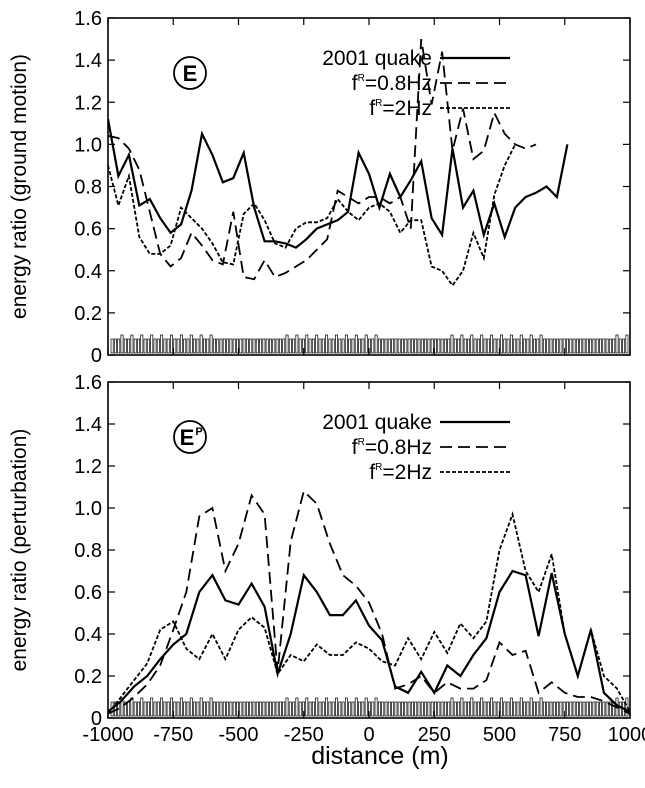  What do you see at coordinates (88, 383) in the screenshot?
I see `y-tick-label: 1.6` at bounding box center [88, 383].